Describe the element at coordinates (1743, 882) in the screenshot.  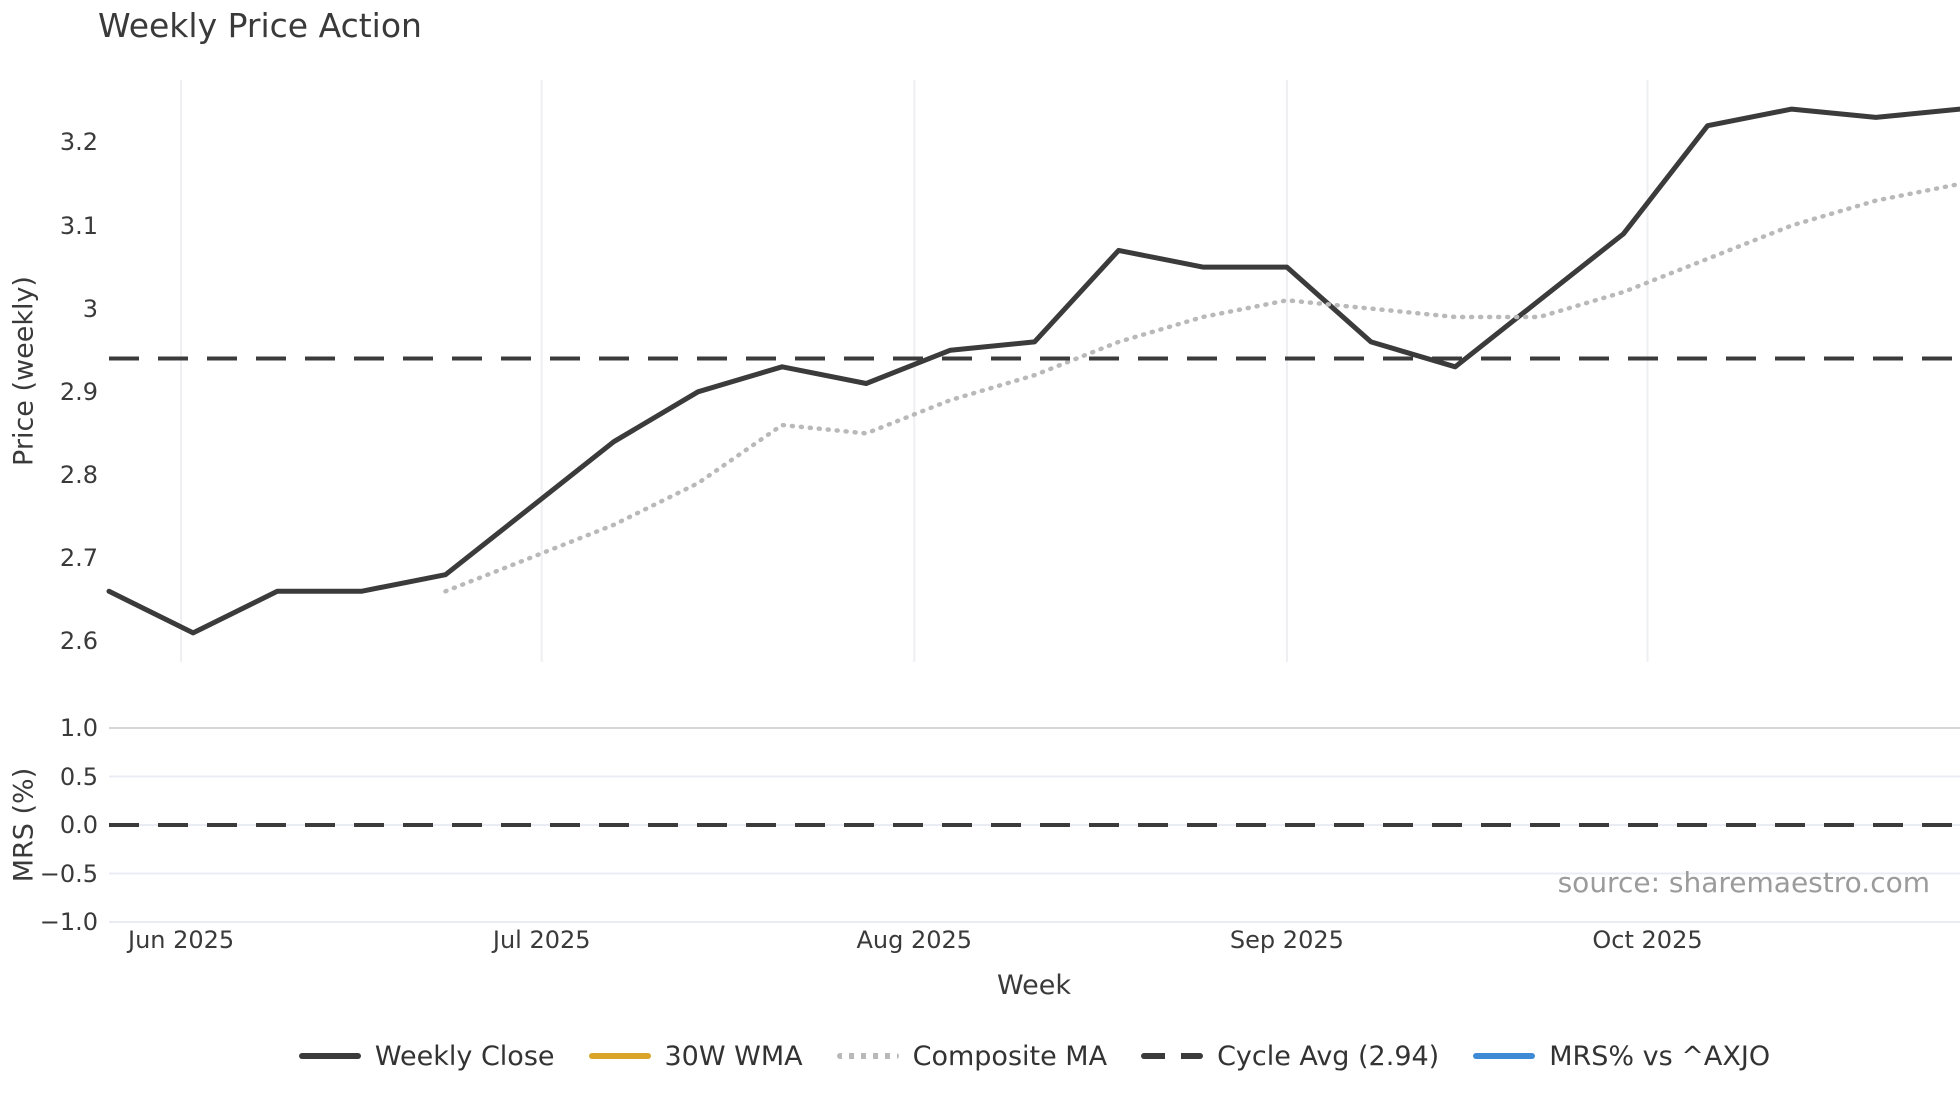
I see `source-note: source: sharemaestro.com` at that location.